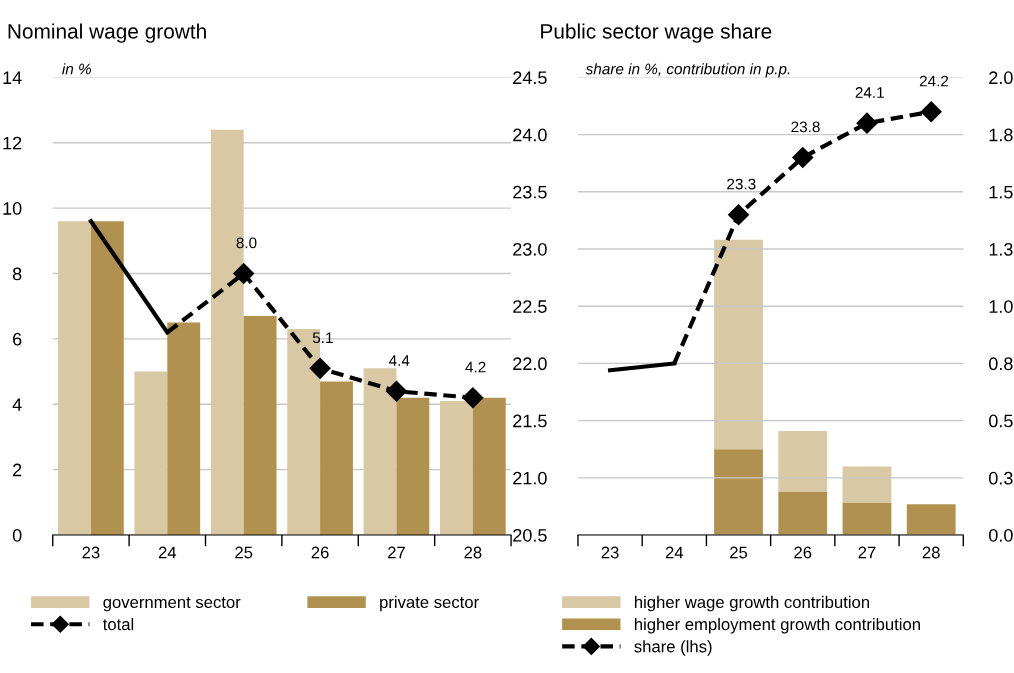 The height and width of the screenshot is (673, 1014). I want to click on y-tick-label: 21.5, so click(530, 421).